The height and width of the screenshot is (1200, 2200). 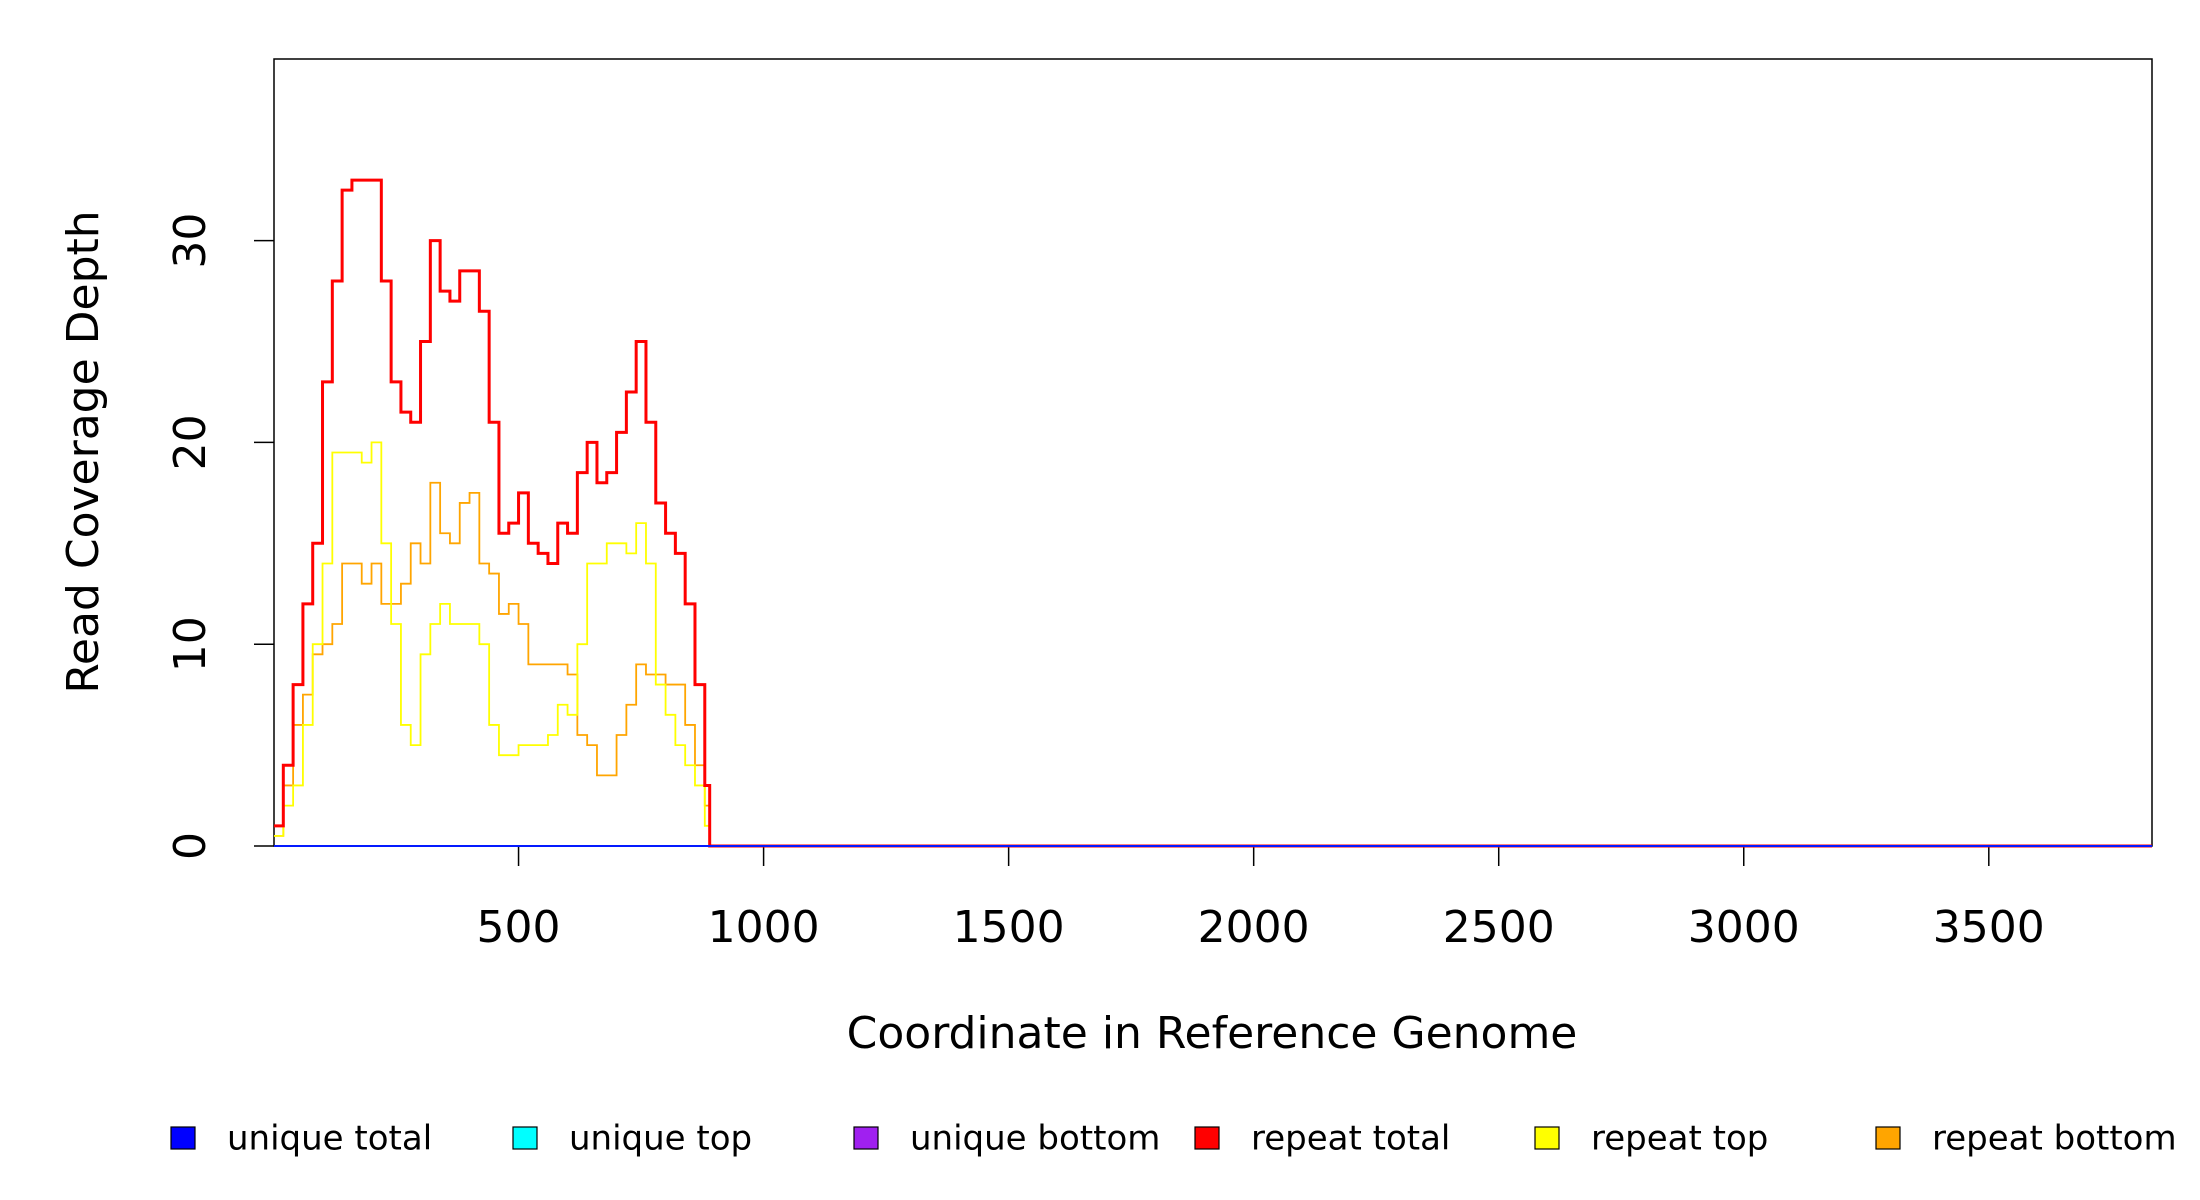 I want to click on y-tick-label: 20, so click(x=190, y=442).